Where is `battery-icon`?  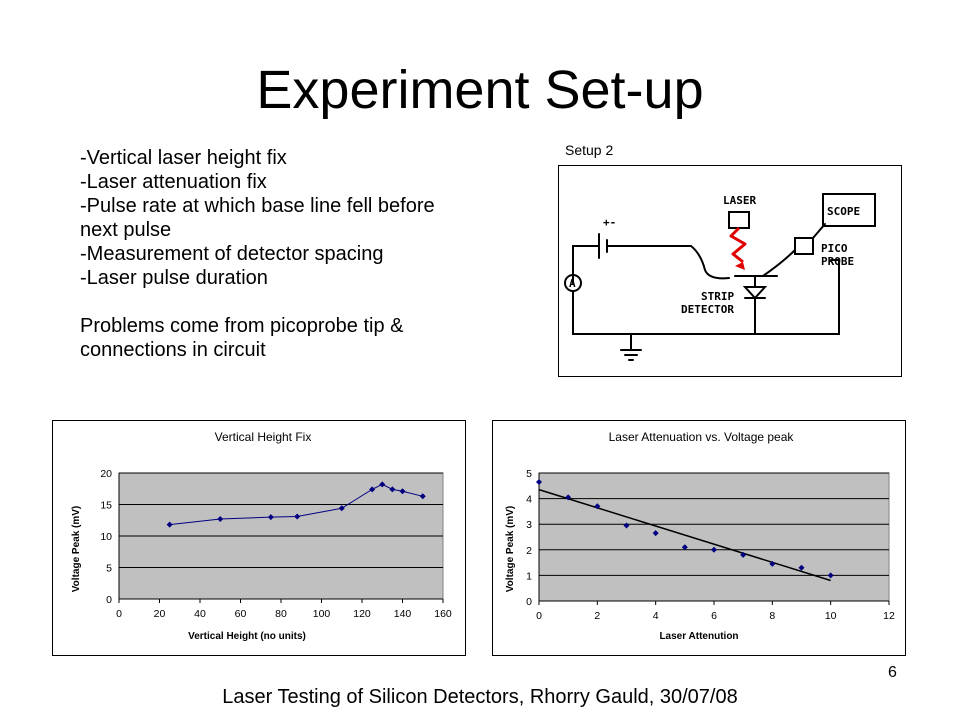
battery-icon is located at coordinates (603, 246).